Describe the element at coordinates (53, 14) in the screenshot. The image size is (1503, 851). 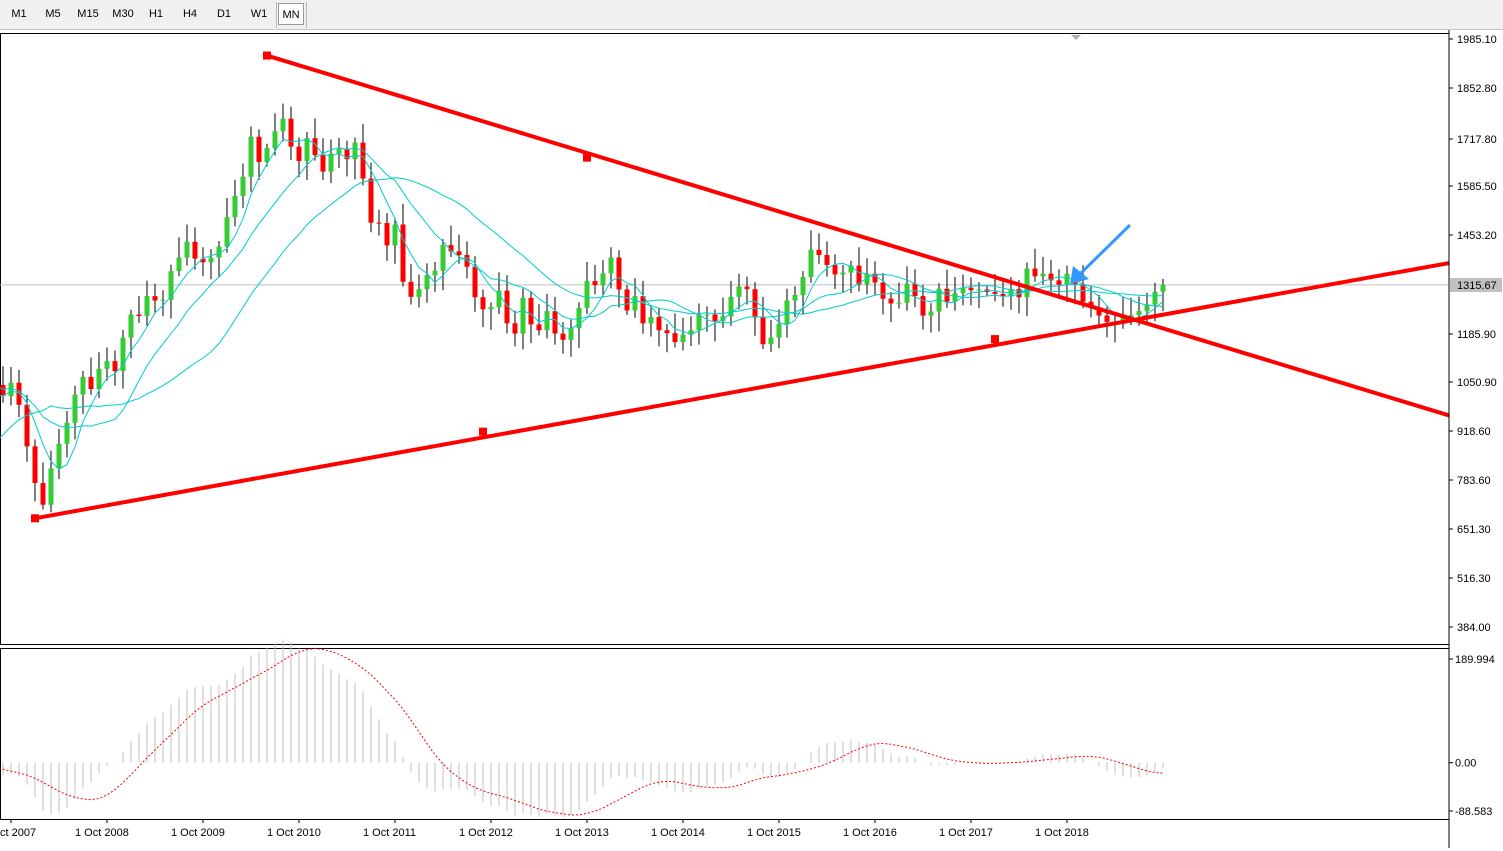
I see `timeframe-button-m5: M5` at that location.